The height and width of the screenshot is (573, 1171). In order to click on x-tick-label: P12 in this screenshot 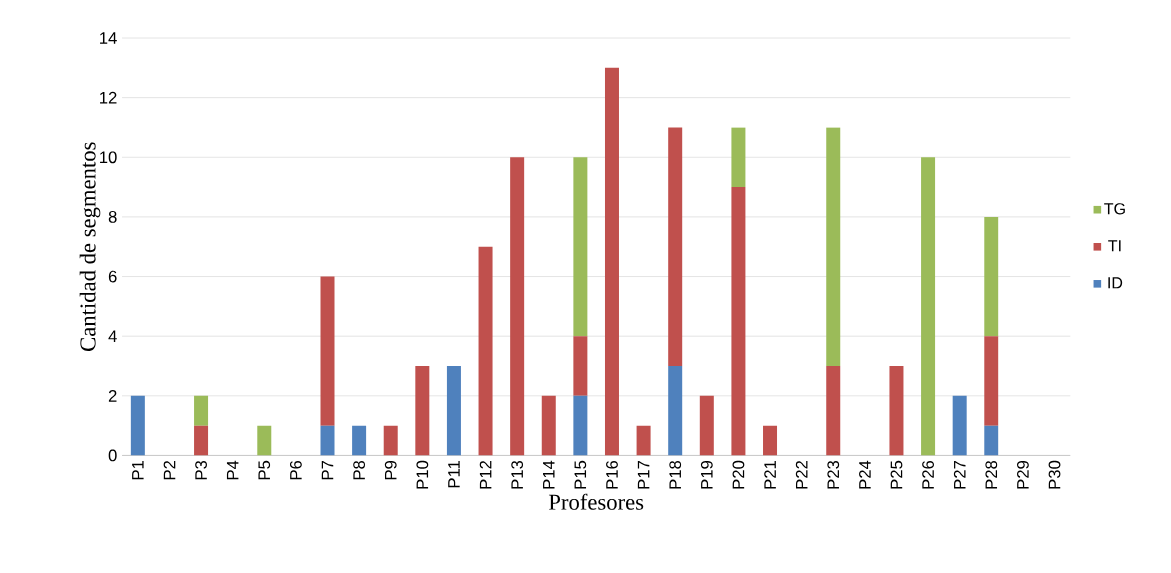, I will do `click(485, 474)`.